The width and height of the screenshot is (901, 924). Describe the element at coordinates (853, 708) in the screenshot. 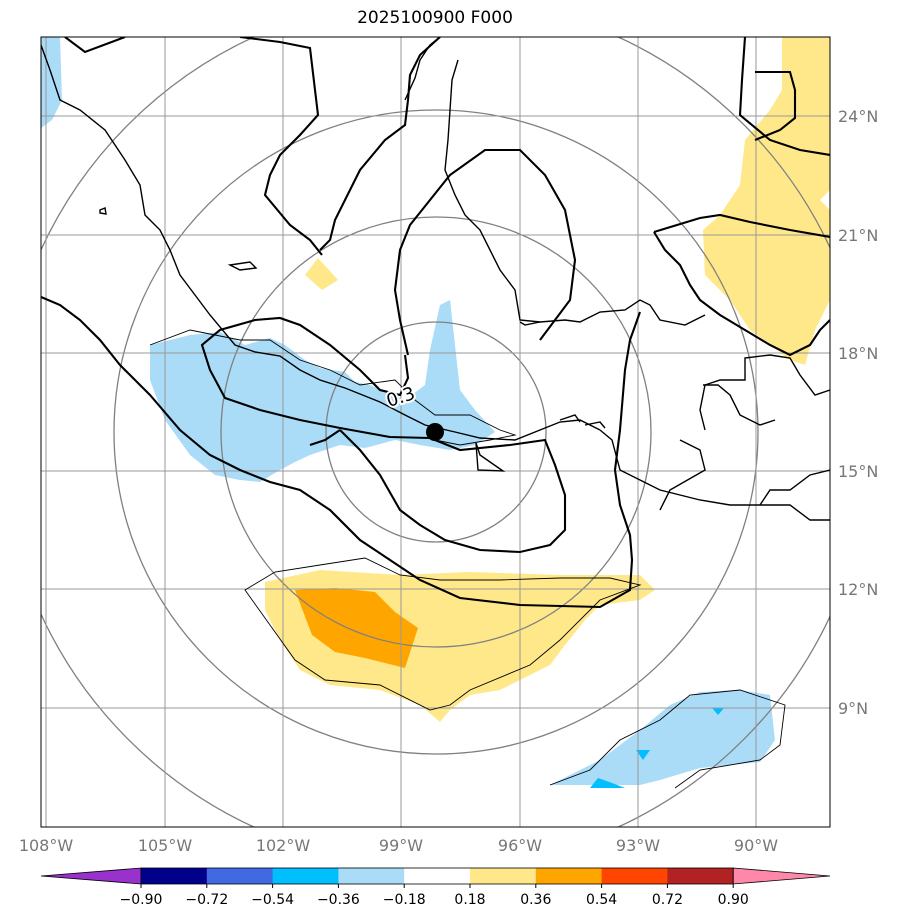

I see `lat-label: 9°N` at that location.